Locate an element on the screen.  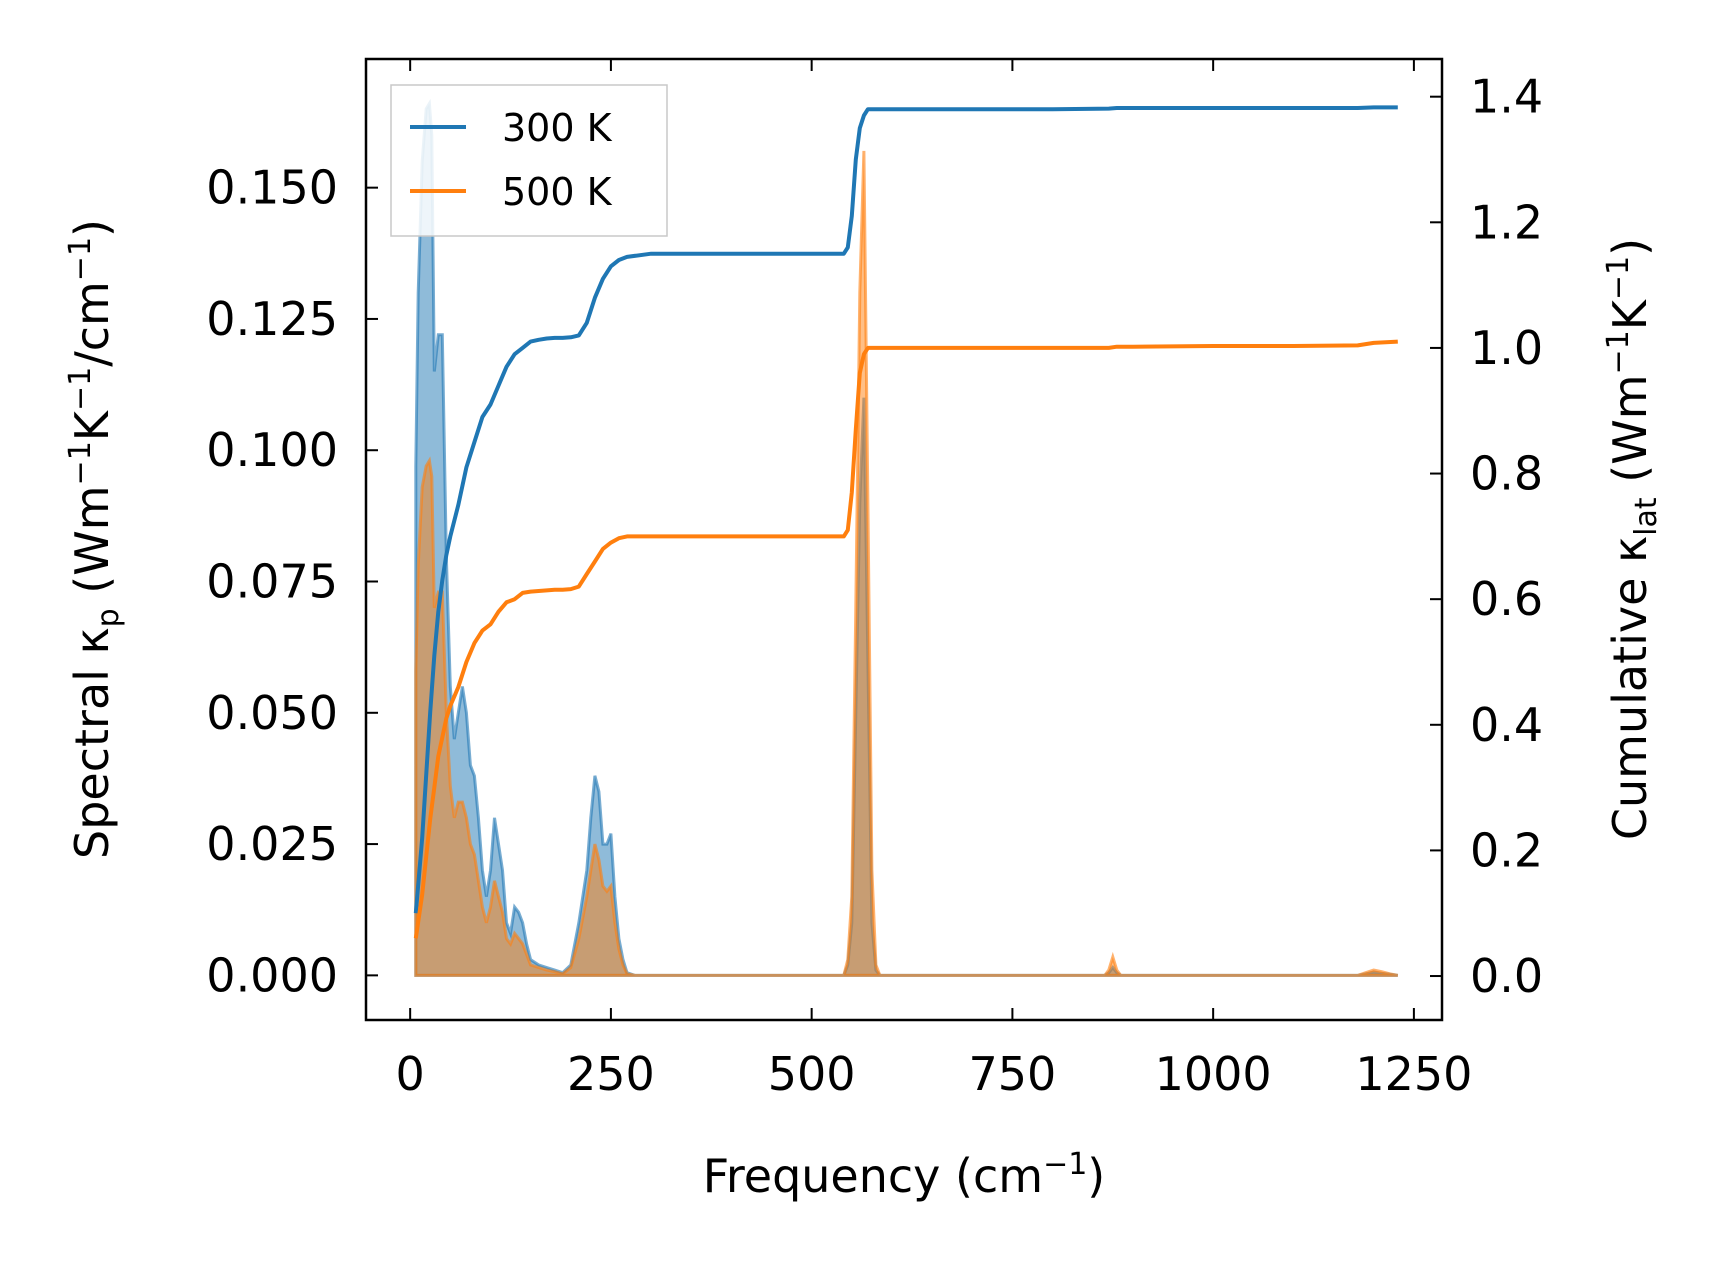
y-right-tick-label: 0.2 is located at coordinates (1506, 850).